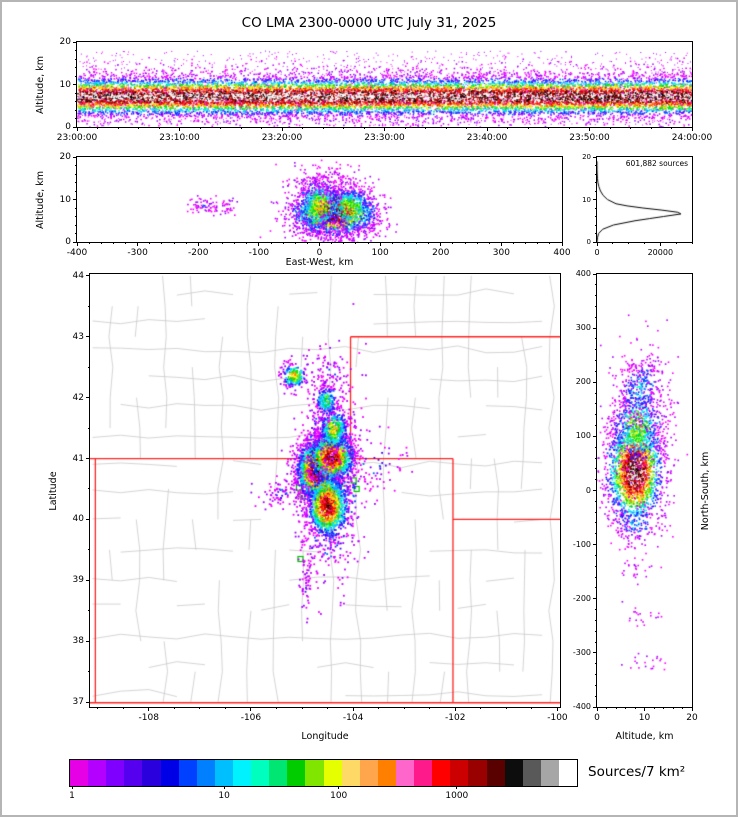 This screenshot has width=738, height=817. Describe the element at coordinates (637, 772) in the screenshot. I see `colorbar-title: Sources/7 km²` at that location.